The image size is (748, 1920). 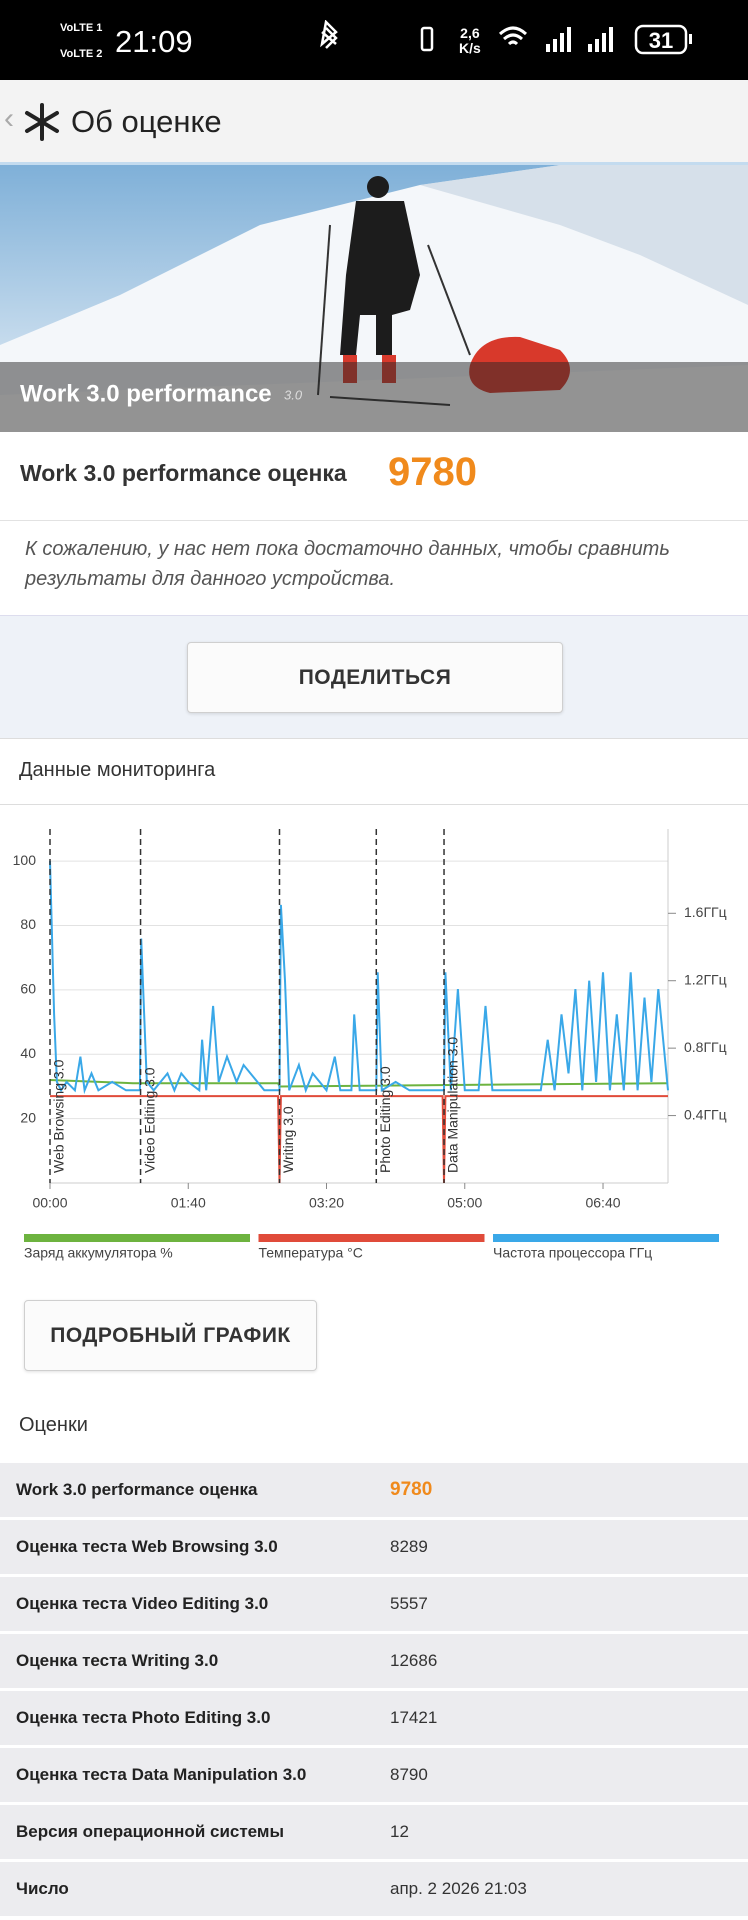 I want to click on share-button: ПОДЕЛИТЬСЯ, so click(x=375, y=677).